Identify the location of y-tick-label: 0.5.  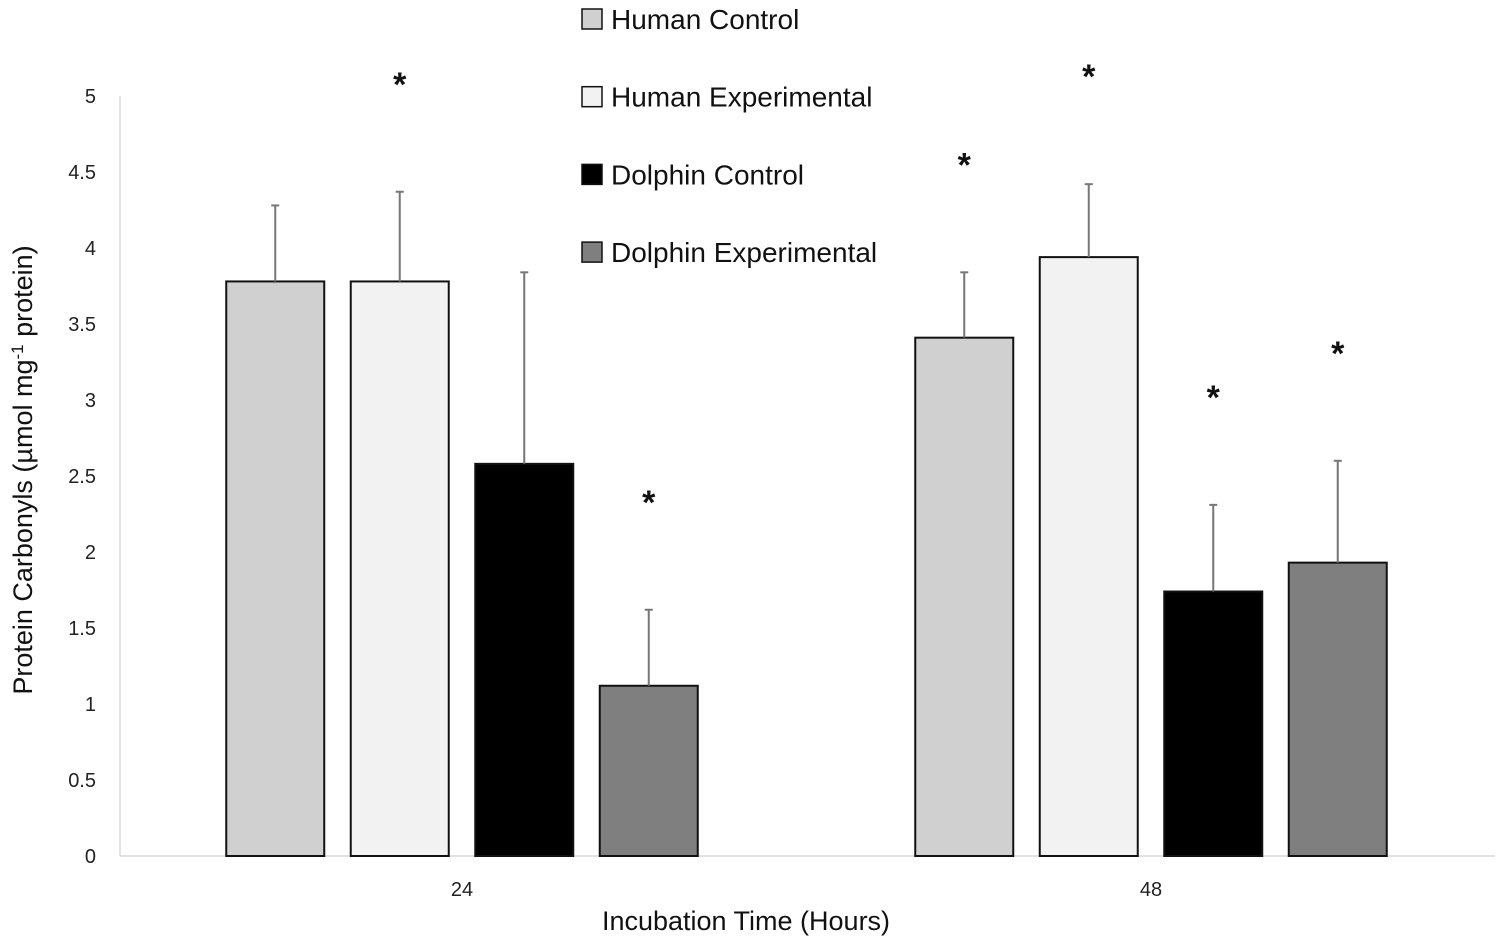
(82, 781).